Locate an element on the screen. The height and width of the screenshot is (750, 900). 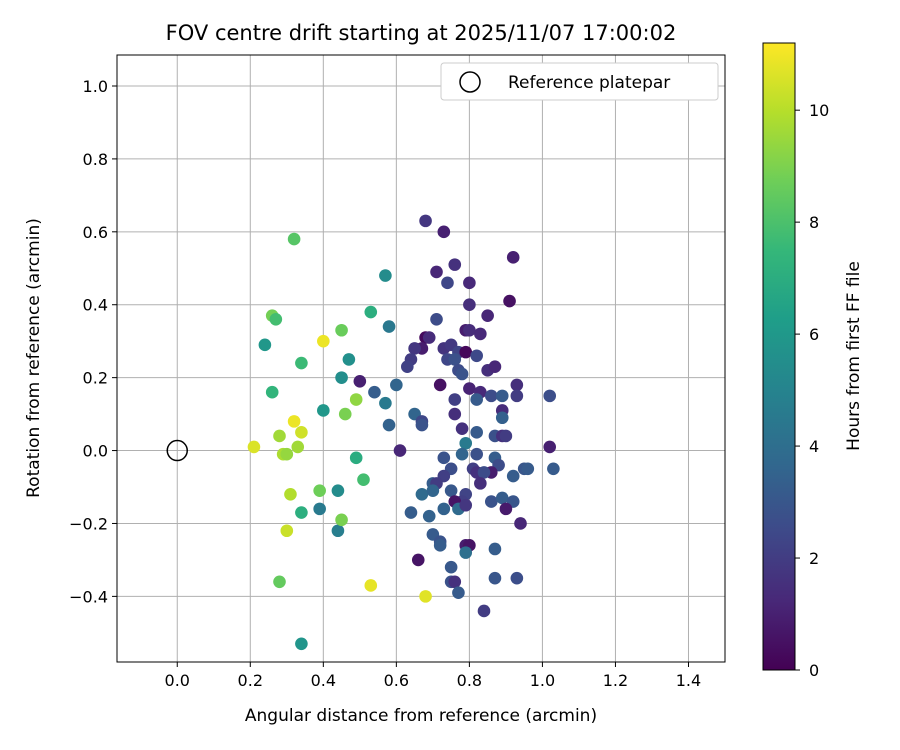
x-tick-label: 0.6 is located at coordinates (396, 680).